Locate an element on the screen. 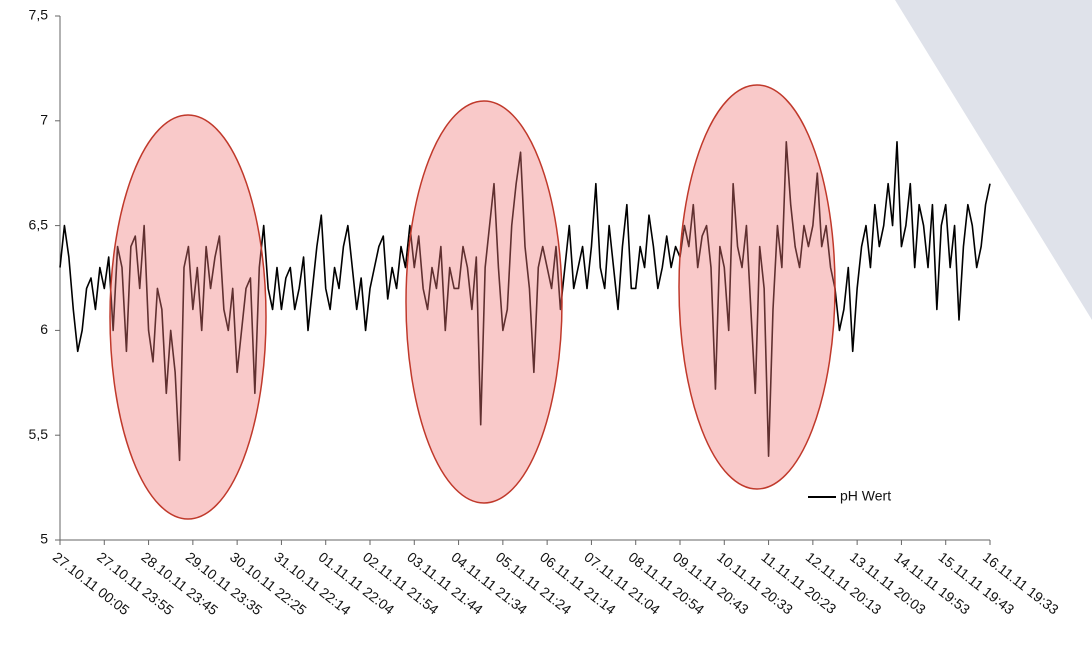 This screenshot has height=654, width=1092. y-tick-label: 7 is located at coordinates (44, 120).